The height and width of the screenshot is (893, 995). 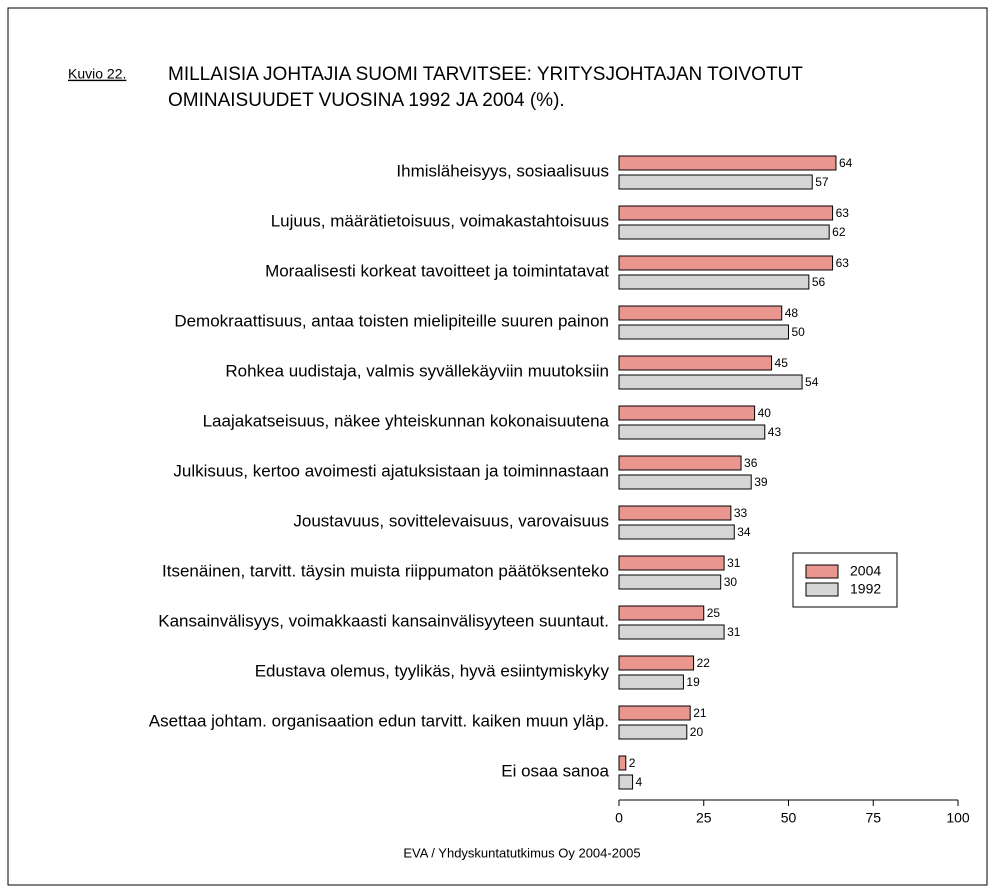 What do you see at coordinates (775, 432) in the screenshot?
I see `value-label: 43` at bounding box center [775, 432].